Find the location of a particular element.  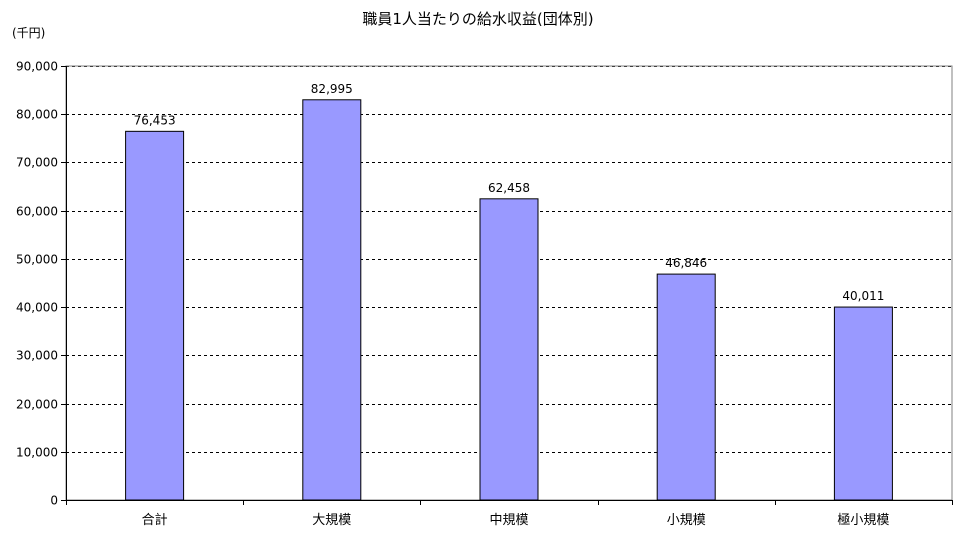

y-tick-label: 10,000 is located at coordinates (37, 453).